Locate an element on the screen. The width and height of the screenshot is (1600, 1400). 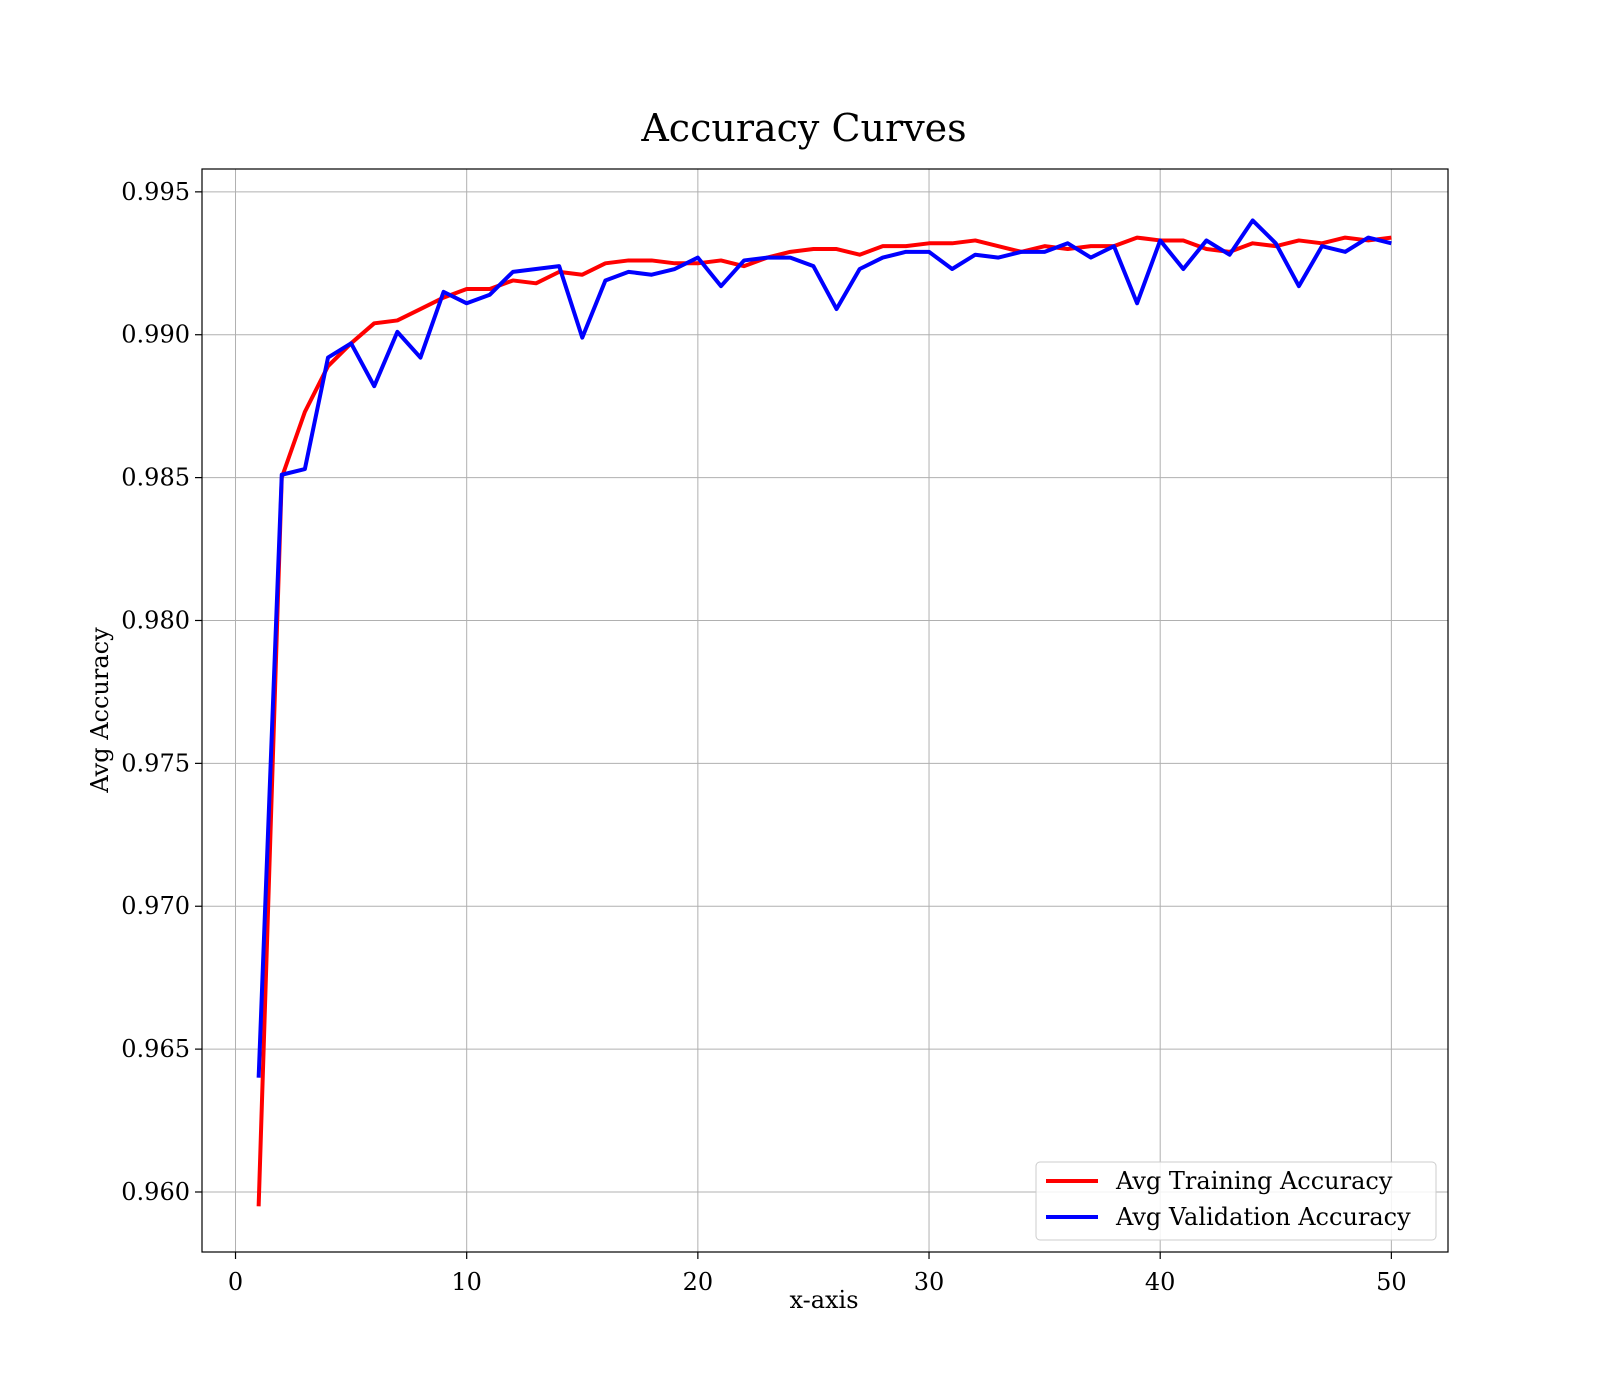
y-tick-label: 0.995 is located at coordinates (155, 192).